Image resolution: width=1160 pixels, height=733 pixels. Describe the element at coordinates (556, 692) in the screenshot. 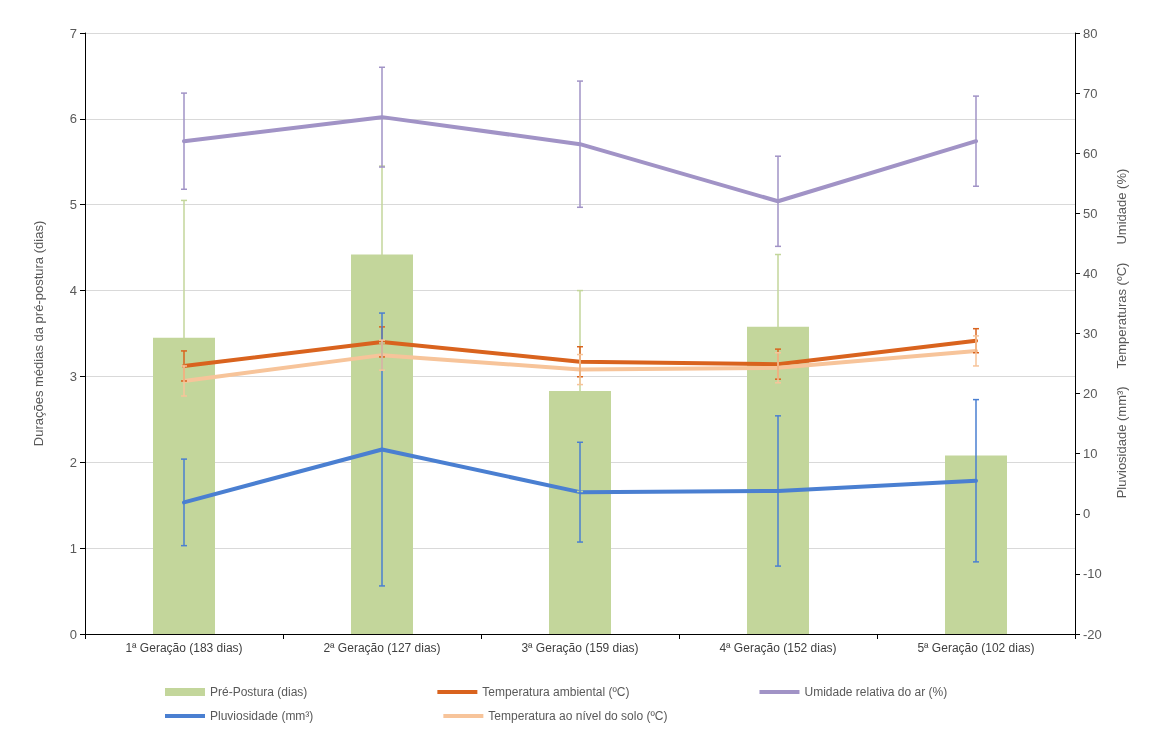

I see `legend-label: Temperatura ambiental (ºC)` at that location.